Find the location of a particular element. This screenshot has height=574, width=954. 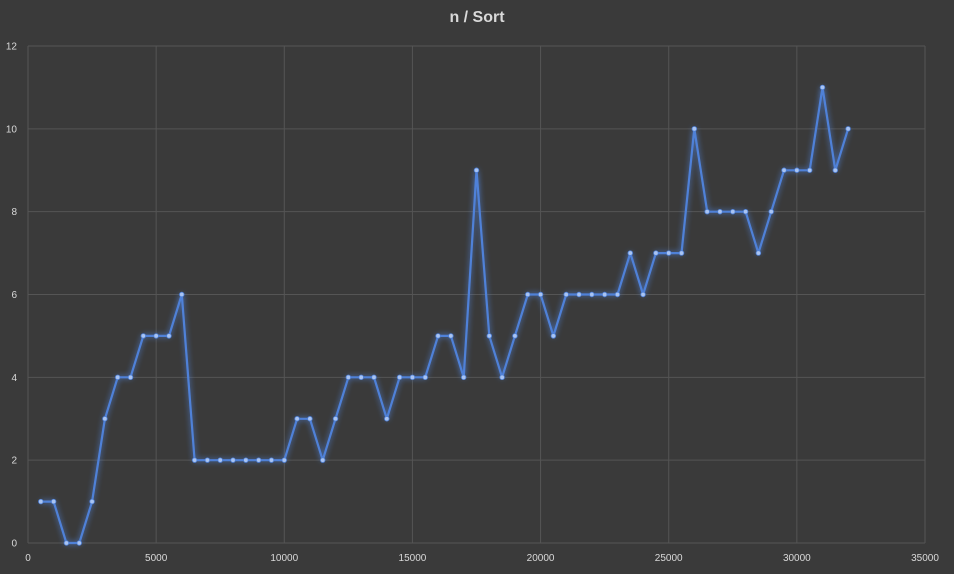

x-tick-label: 15000 is located at coordinates (413, 558).